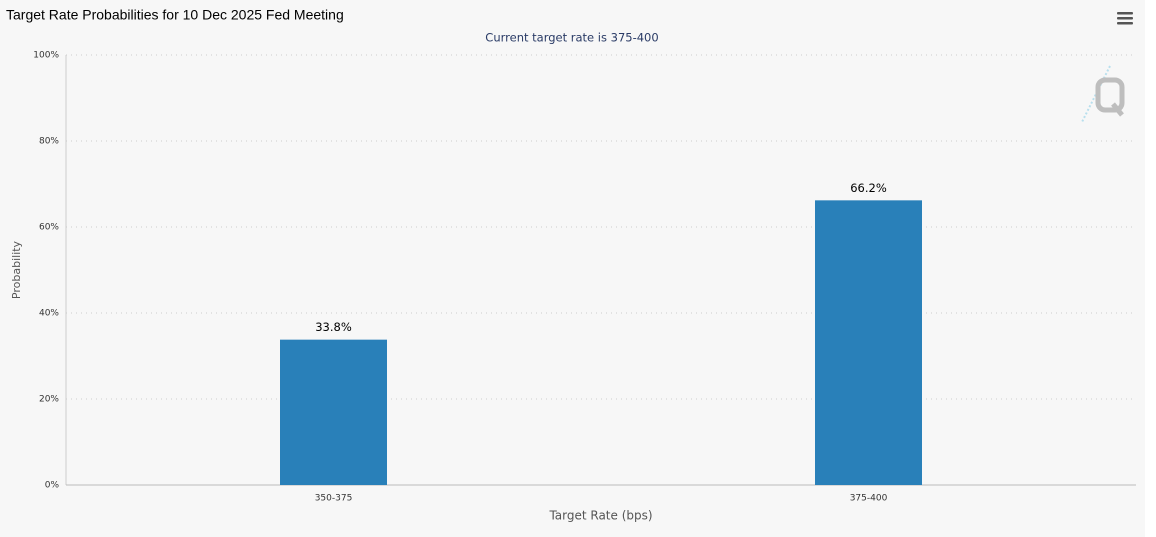 The width and height of the screenshot is (1156, 537). Describe the element at coordinates (46, 56) in the screenshot. I see `y-tick-label: 100%` at that location.